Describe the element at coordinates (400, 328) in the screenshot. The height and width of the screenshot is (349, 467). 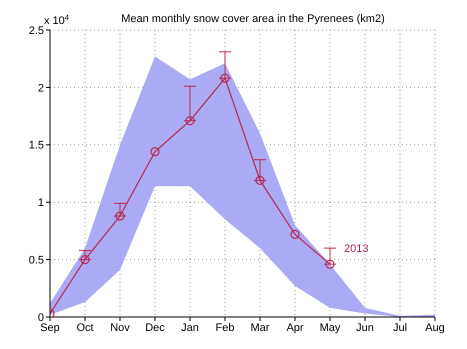
I see `x-tick-label: Jul` at that location.